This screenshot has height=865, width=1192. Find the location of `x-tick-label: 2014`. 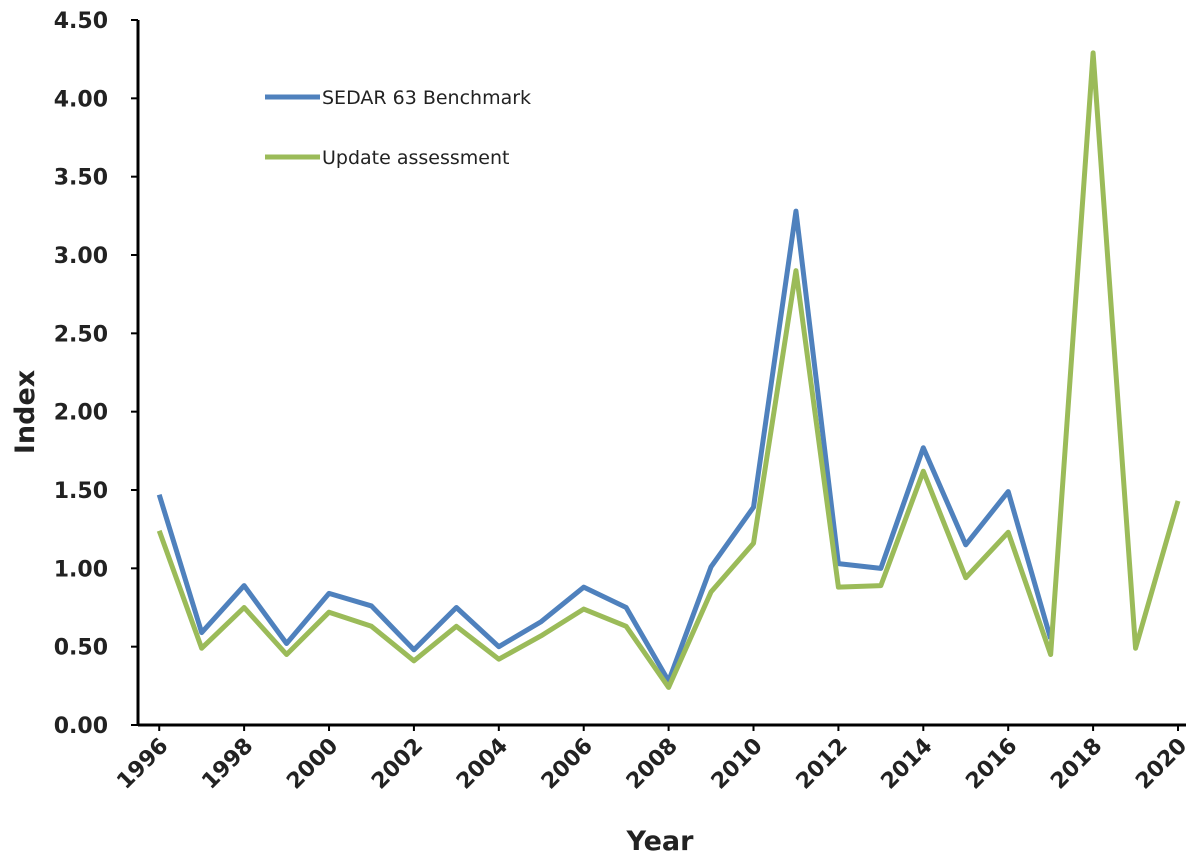

x-tick-label: 2014 is located at coordinates (907, 764).